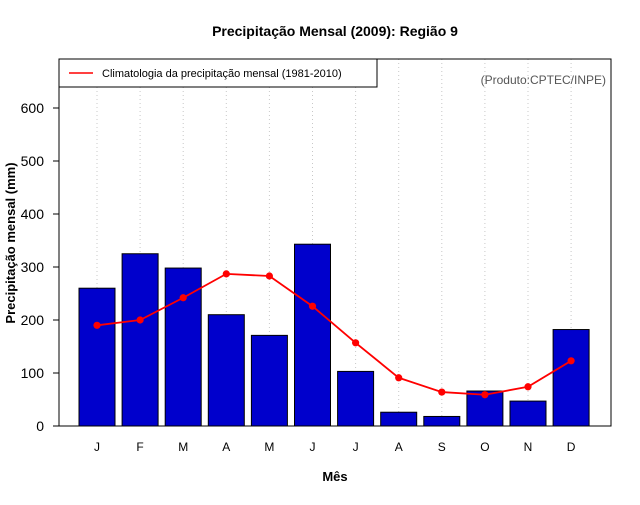  Describe the element at coordinates (33, 267) in the screenshot. I see `y-tick-label-300: 300` at that location.